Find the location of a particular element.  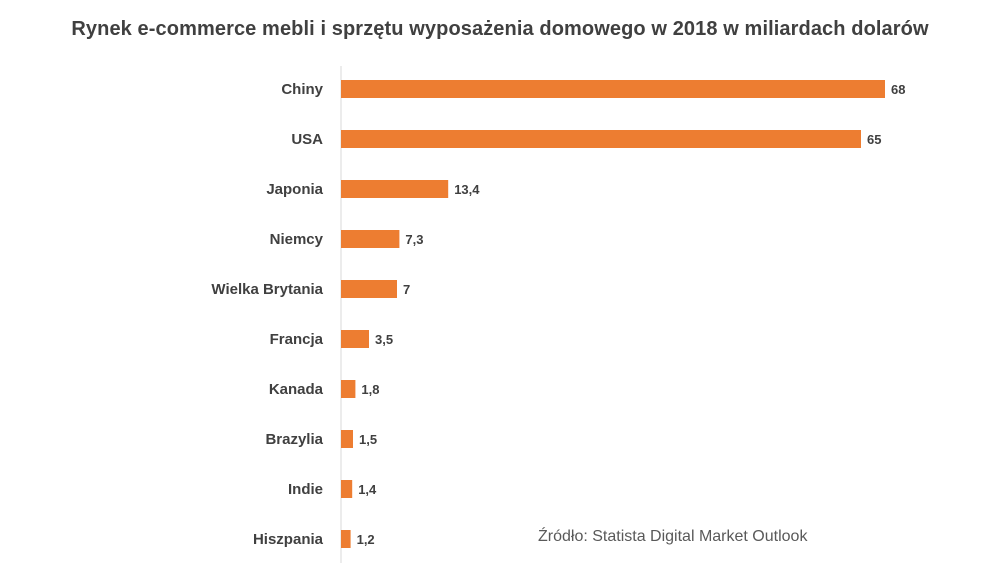

value-label-indie: 1,4 is located at coordinates (367, 489).